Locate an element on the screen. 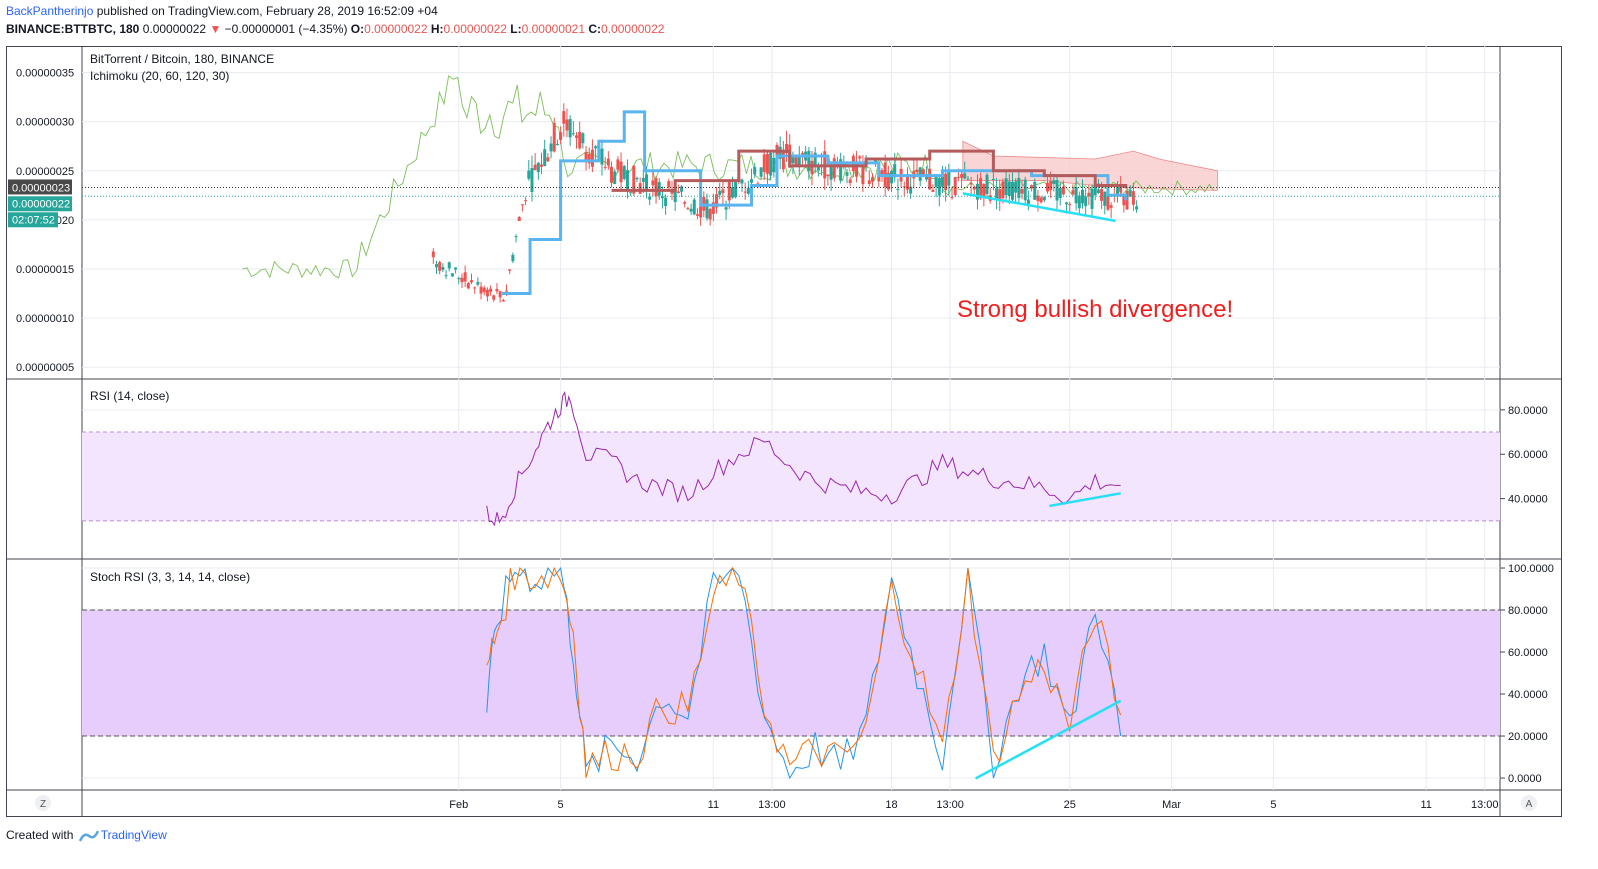 This screenshot has width=1598, height=869. last-price-badge is located at coordinates (40, 204).